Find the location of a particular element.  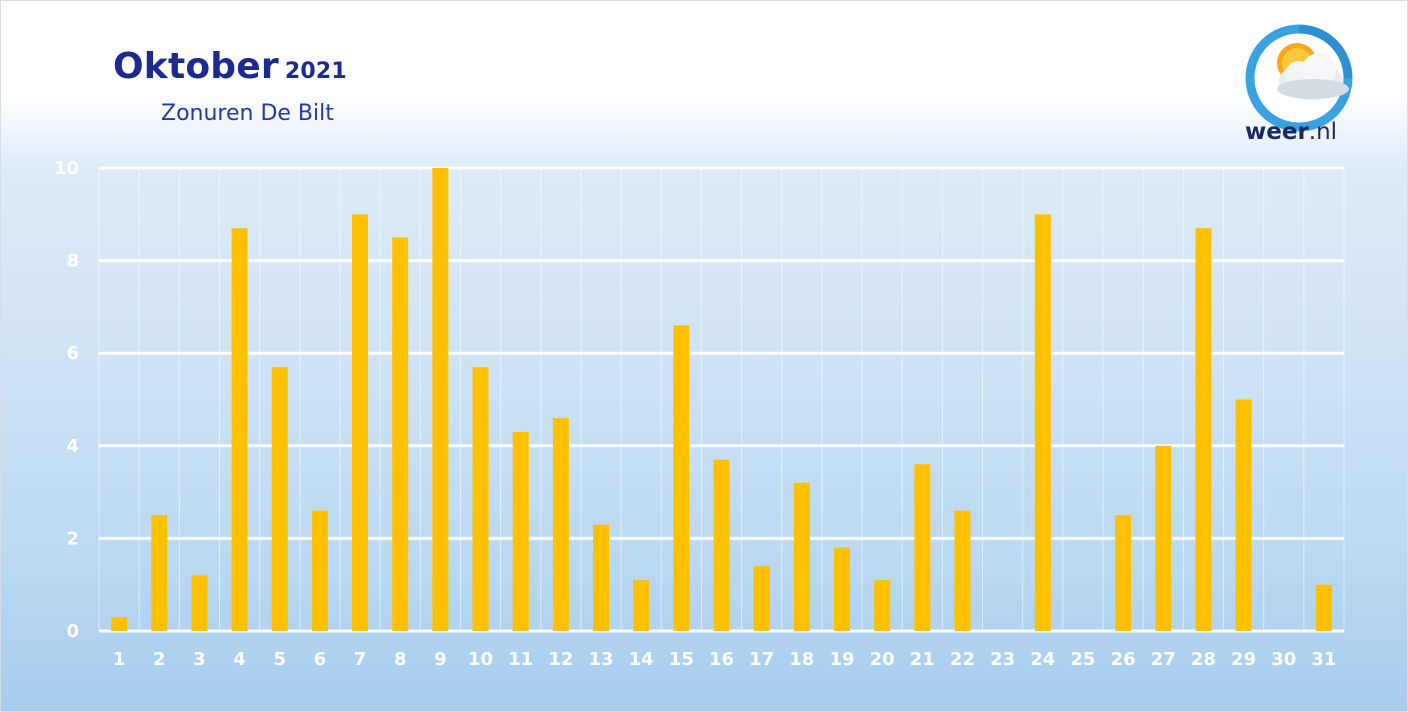

y-tick-label: 8 is located at coordinates (72, 261).